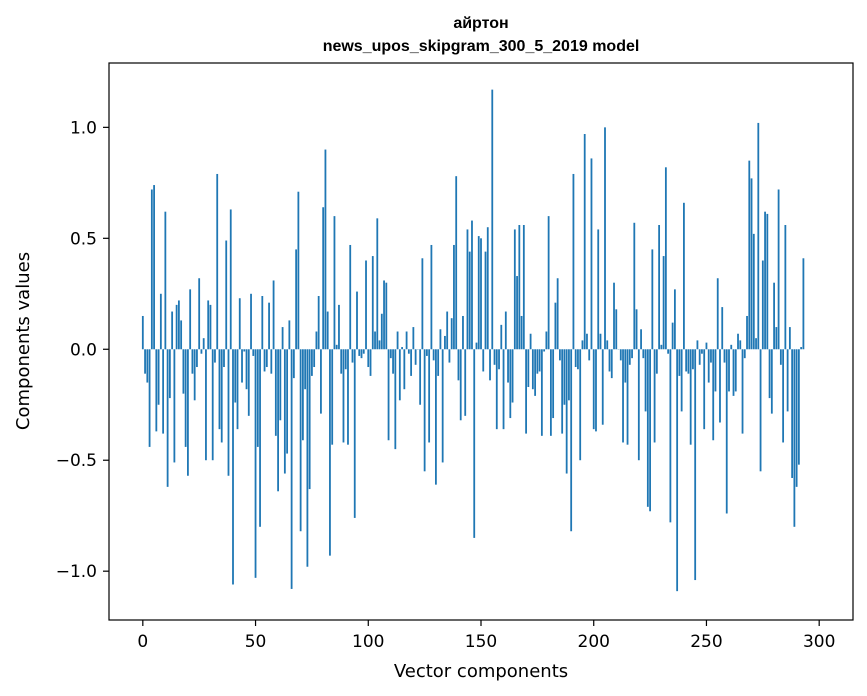 This screenshot has width=867, height=696. I want to click on x-axis-ticks: 0 50 100 150 200 250 300, so click(486, 636).